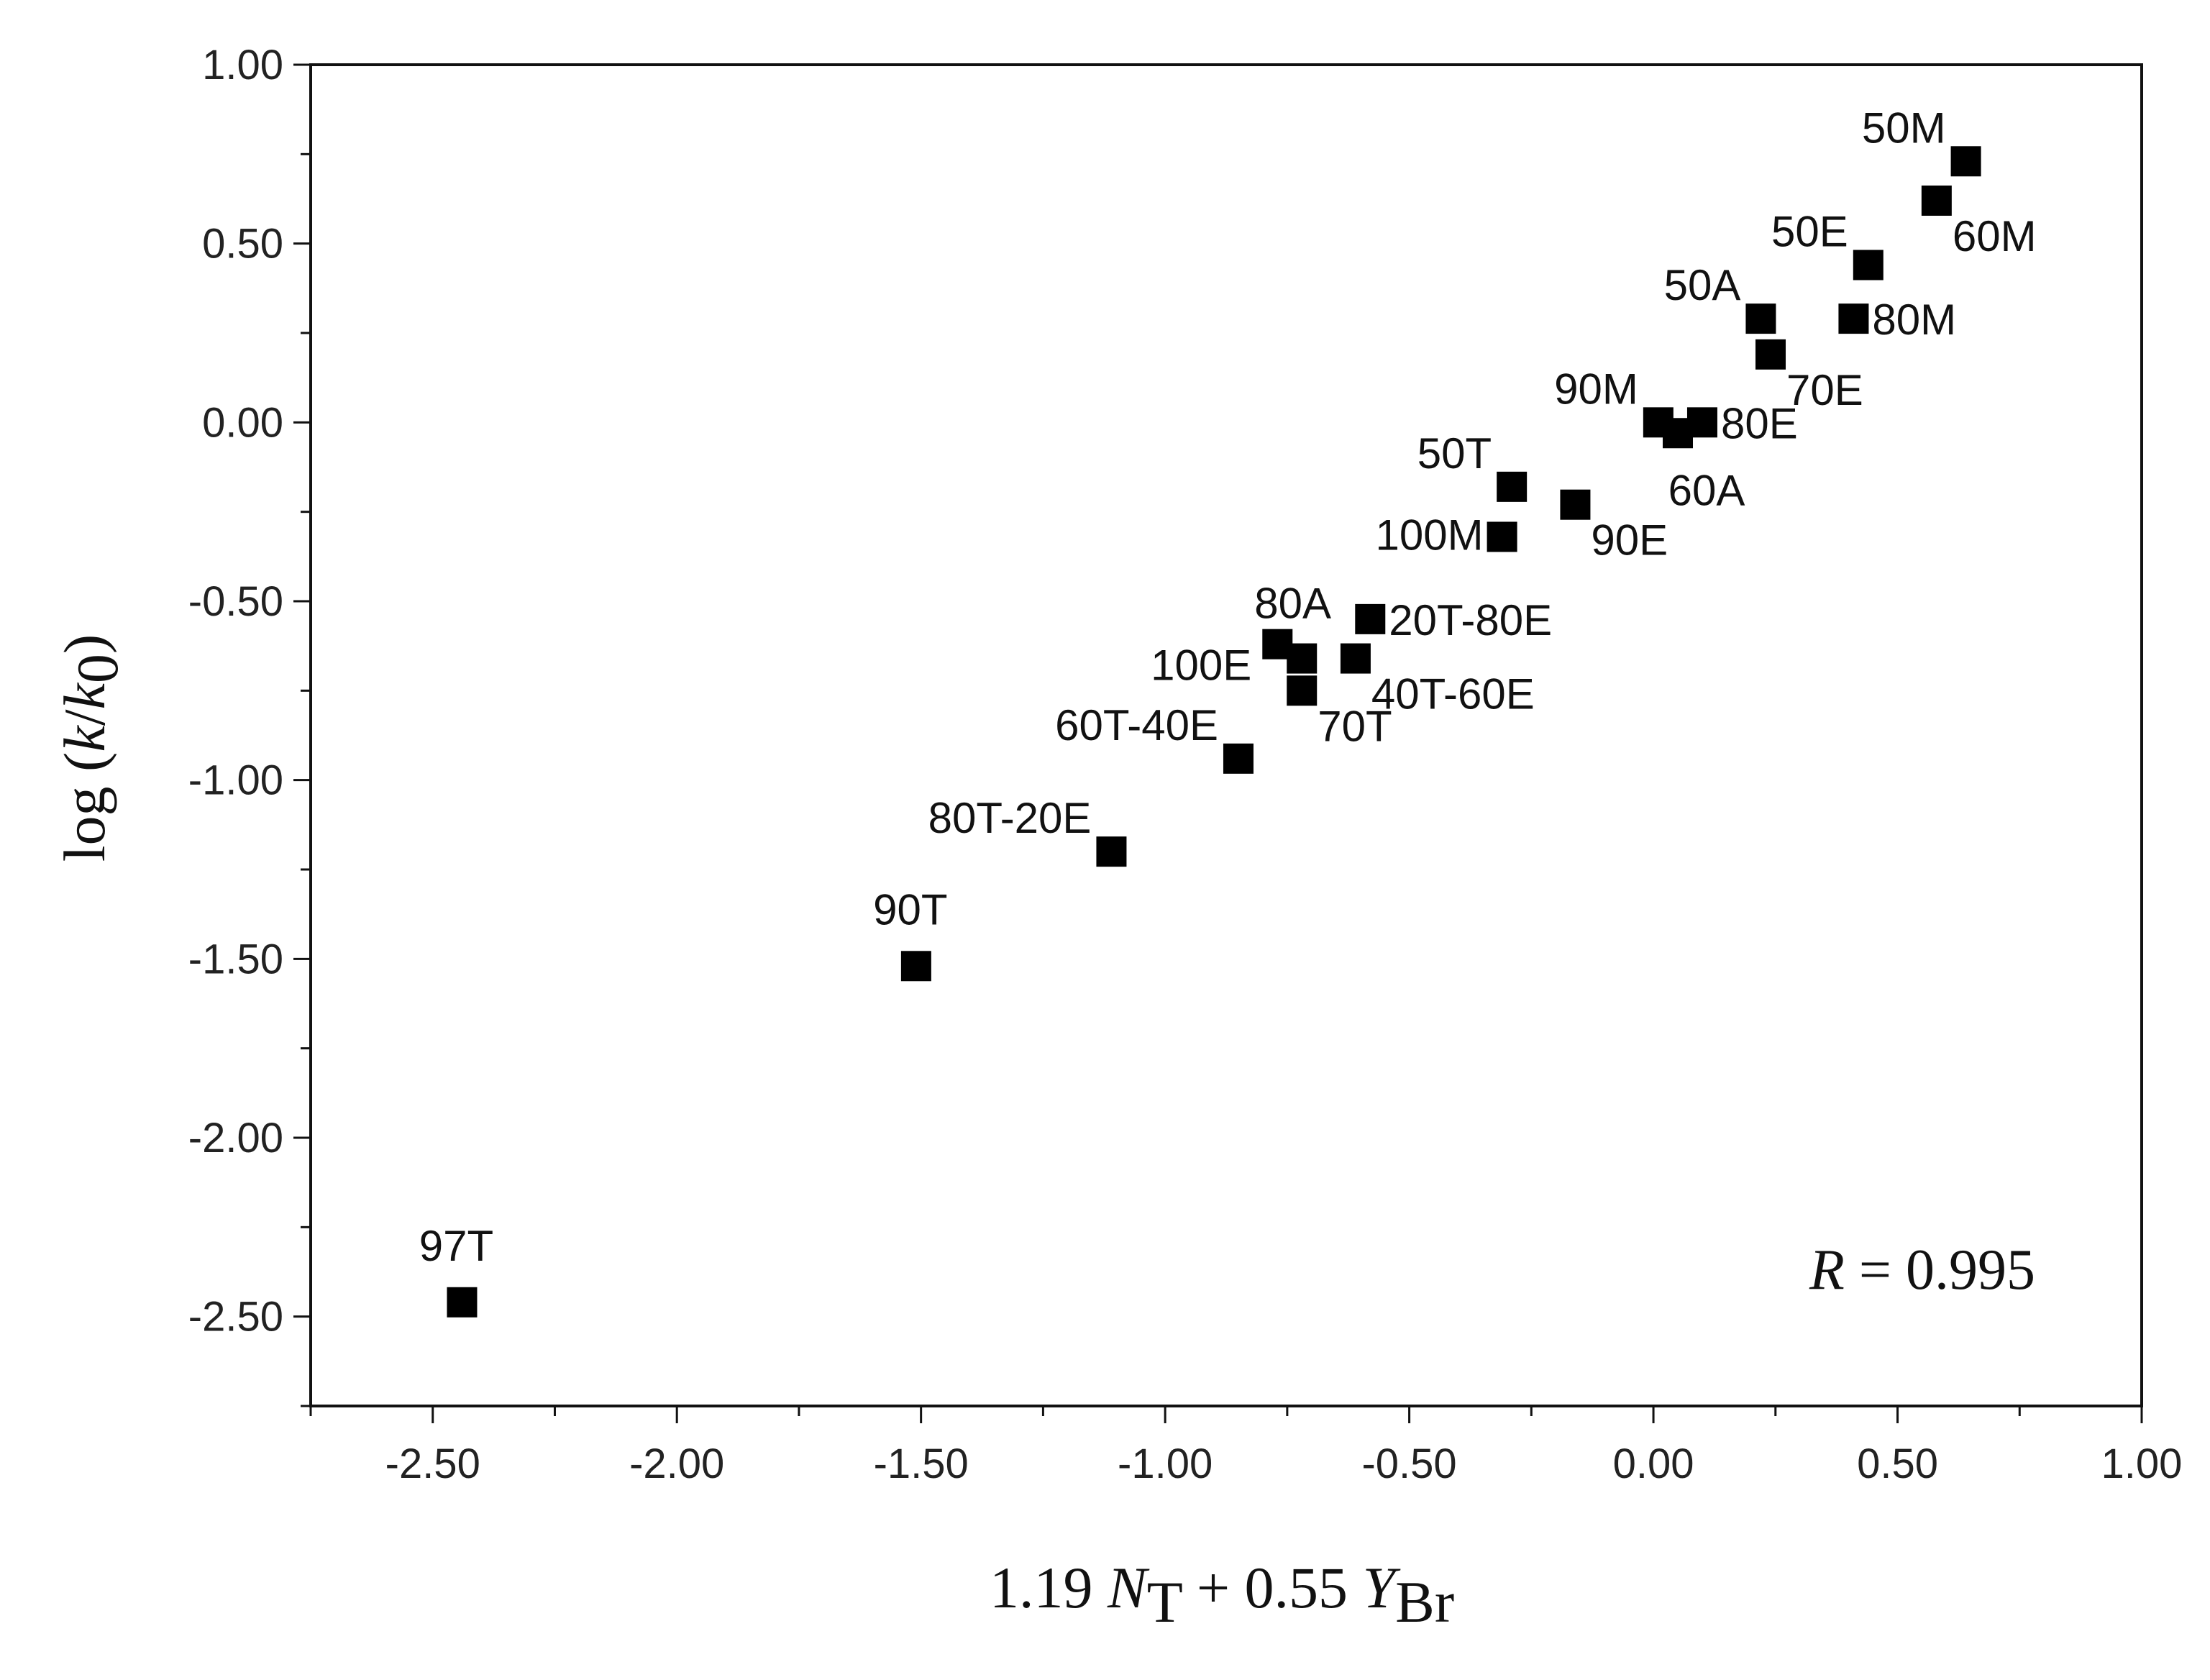  What do you see at coordinates (922, 1464) in the screenshot?
I see `x-tick-label: -1.50` at bounding box center [922, 1464].